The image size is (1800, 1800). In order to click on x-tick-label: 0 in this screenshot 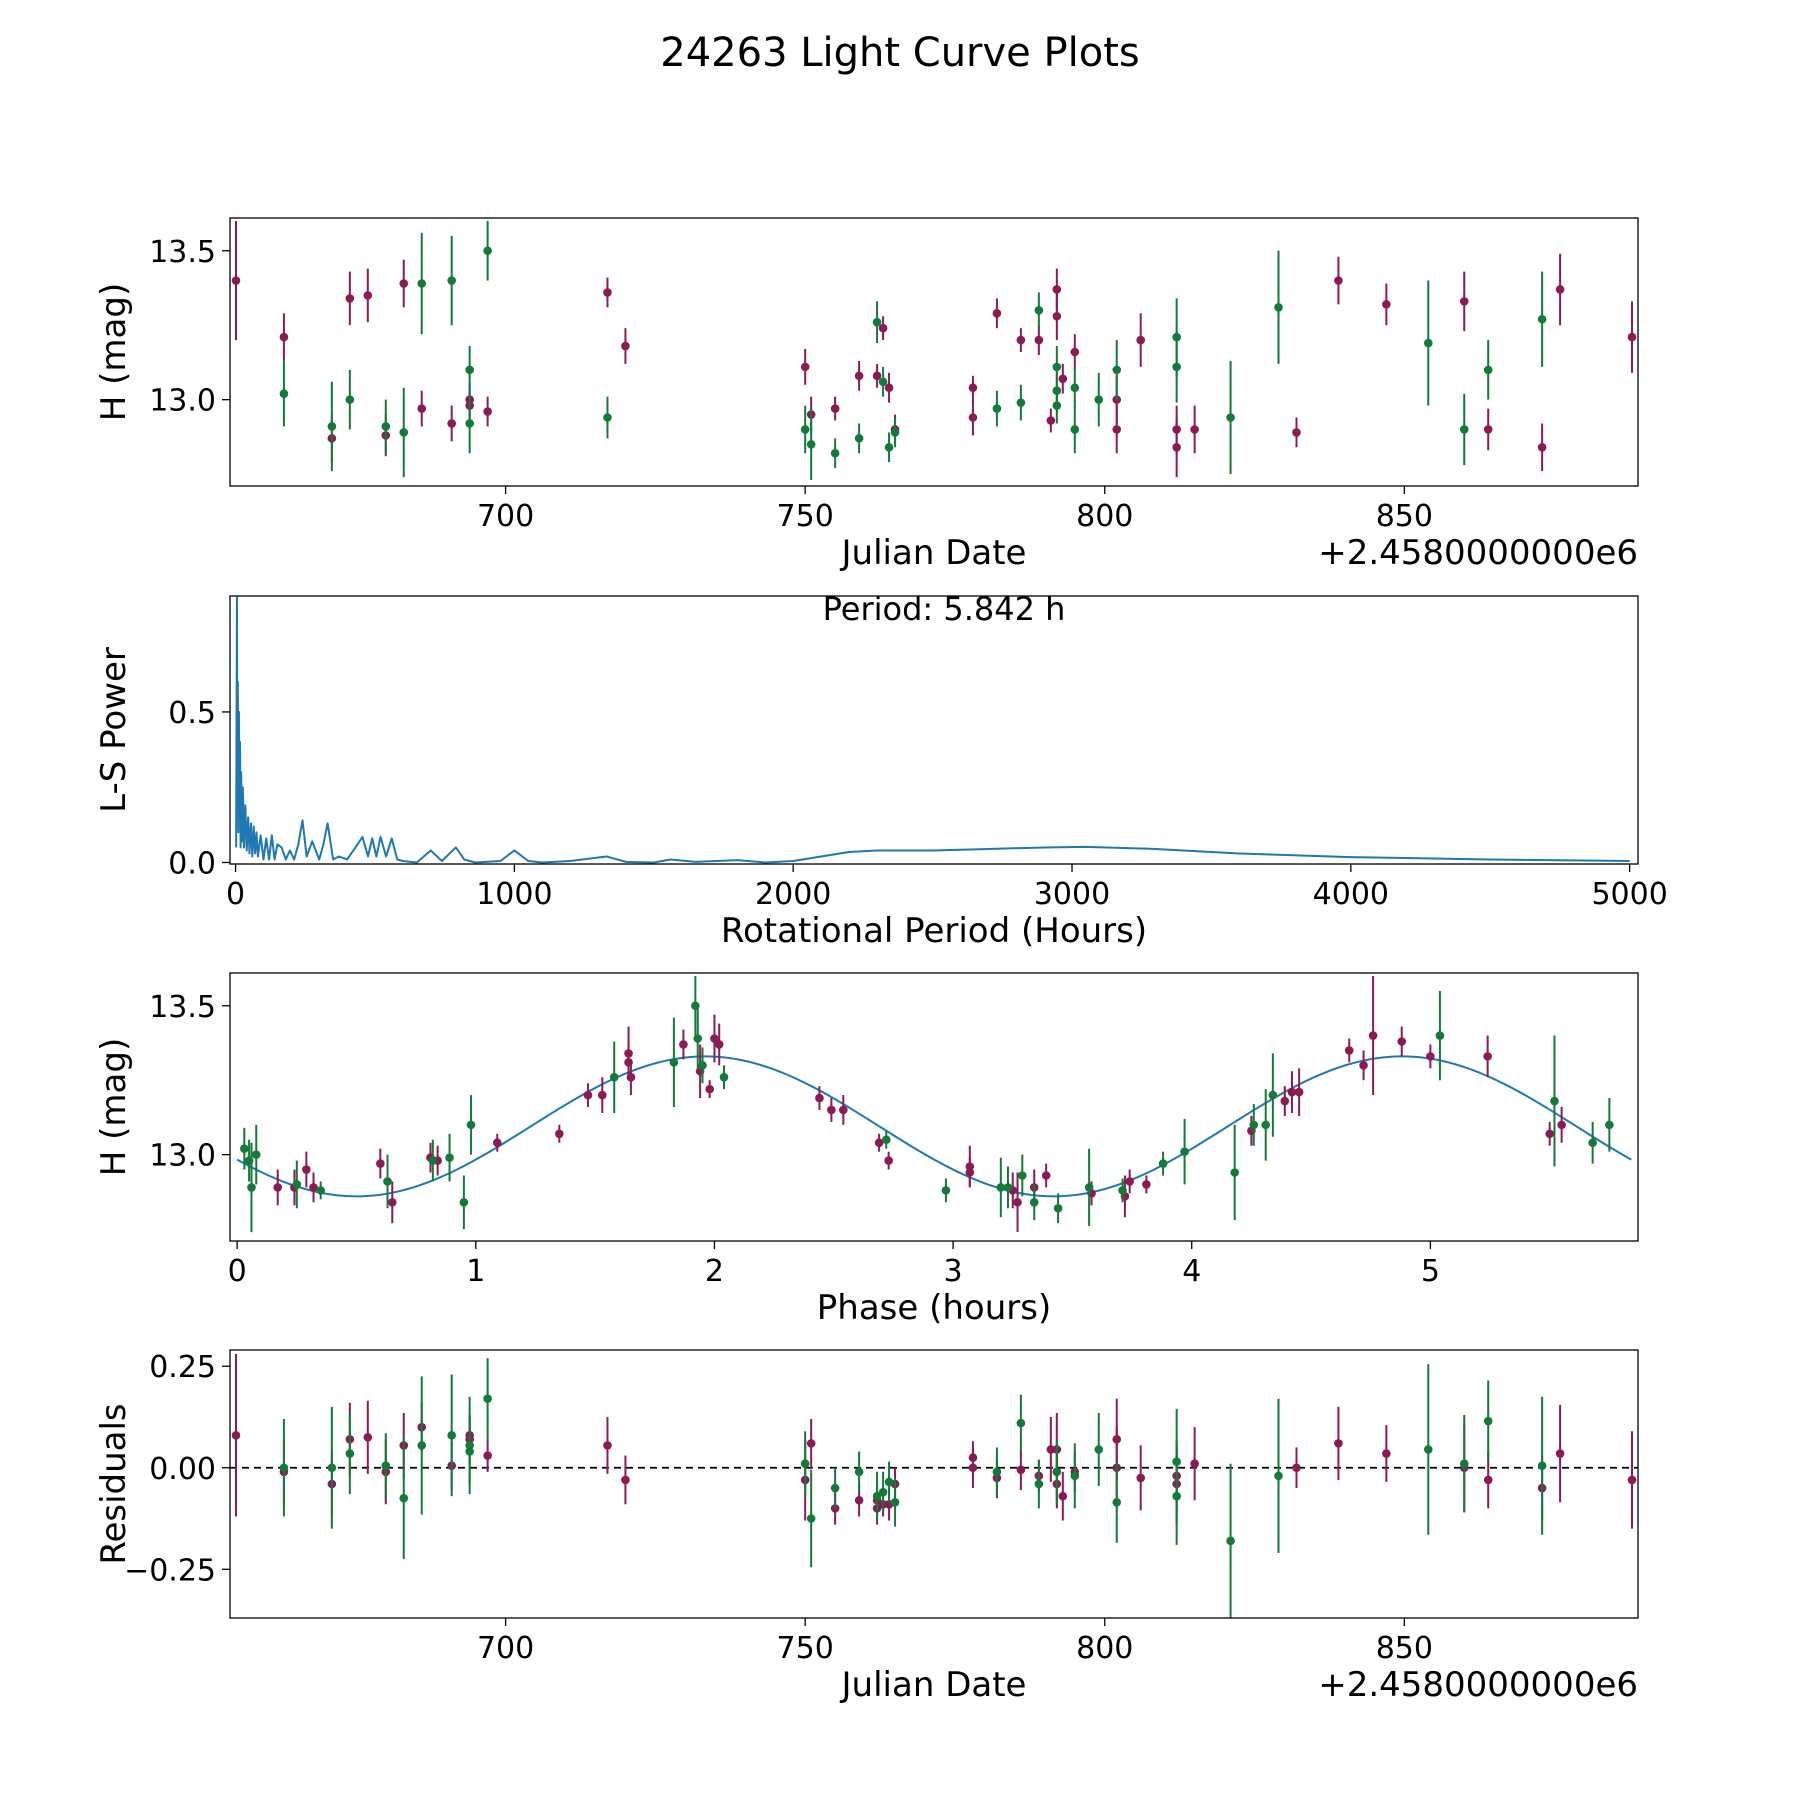, I will do `click(235, 894)`.